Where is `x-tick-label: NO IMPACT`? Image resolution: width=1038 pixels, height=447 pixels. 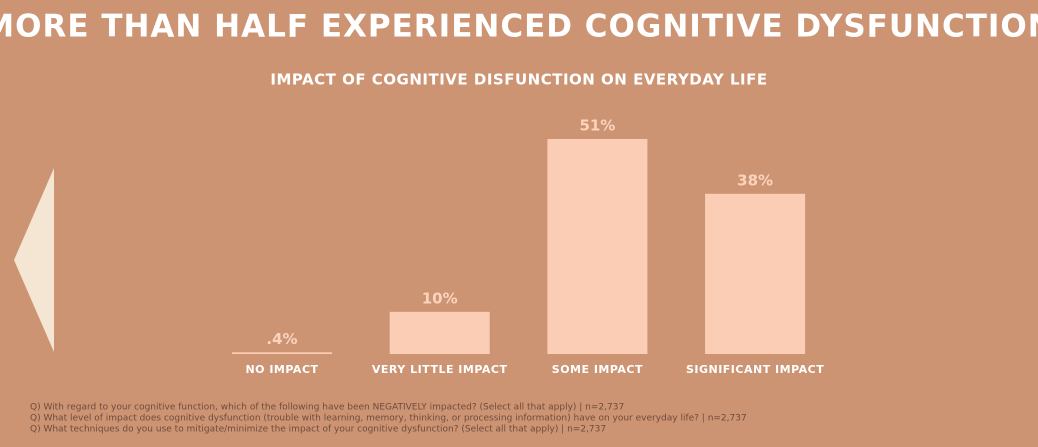
x-tick-label: NO IMPACT is located at coordinates (281, 369).